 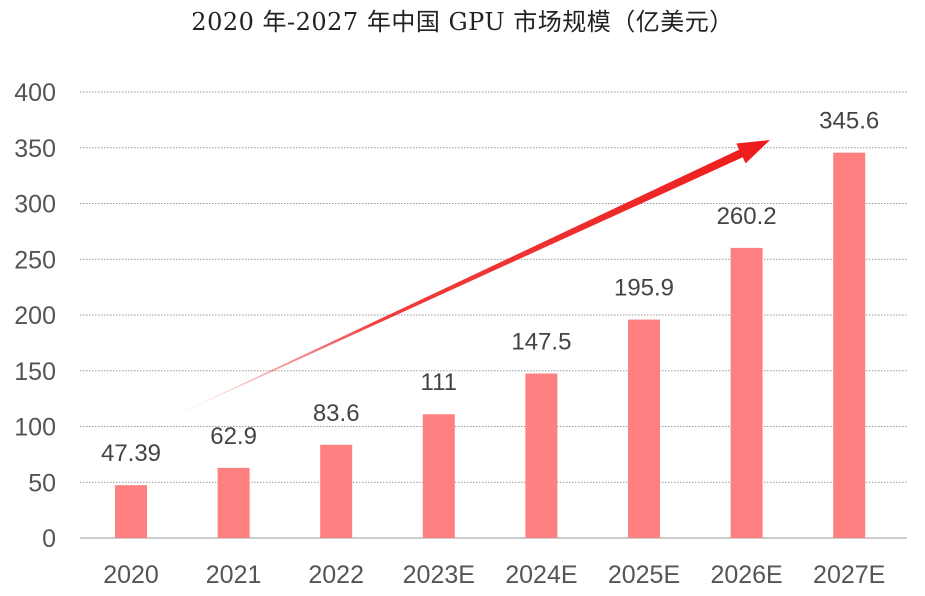 What do you see at coordinates (35, 428) in the screenshot?
I see `y-tick-label: 100` at bounding box center [35, 428].